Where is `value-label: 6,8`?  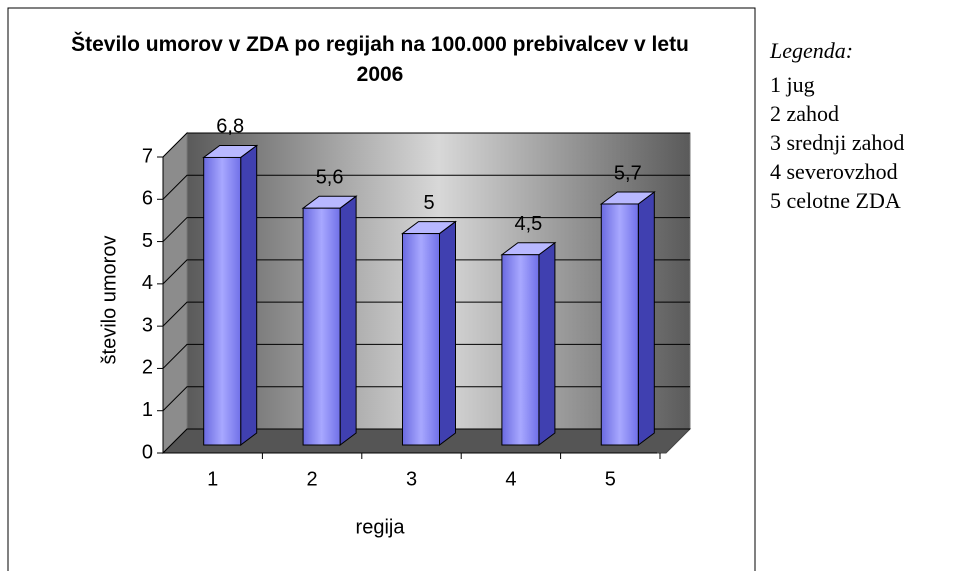 value-label: 6,8 is located at coordinates (230, 127).